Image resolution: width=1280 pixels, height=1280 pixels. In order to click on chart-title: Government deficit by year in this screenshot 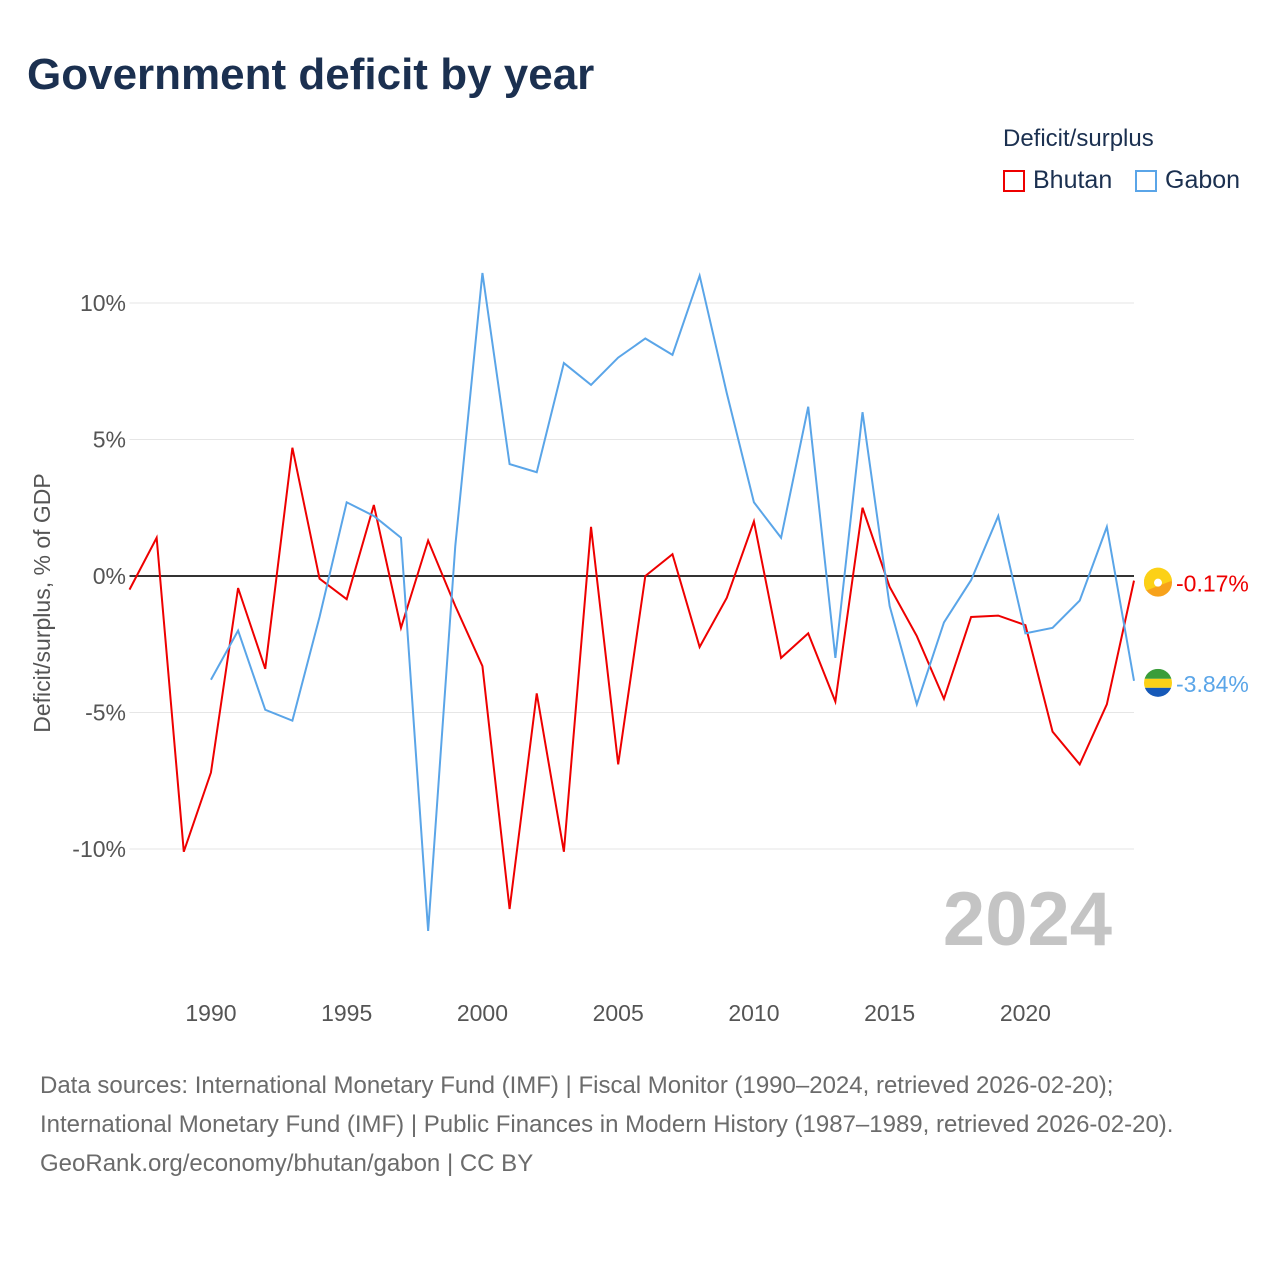, I will do `click(311, 74)`.